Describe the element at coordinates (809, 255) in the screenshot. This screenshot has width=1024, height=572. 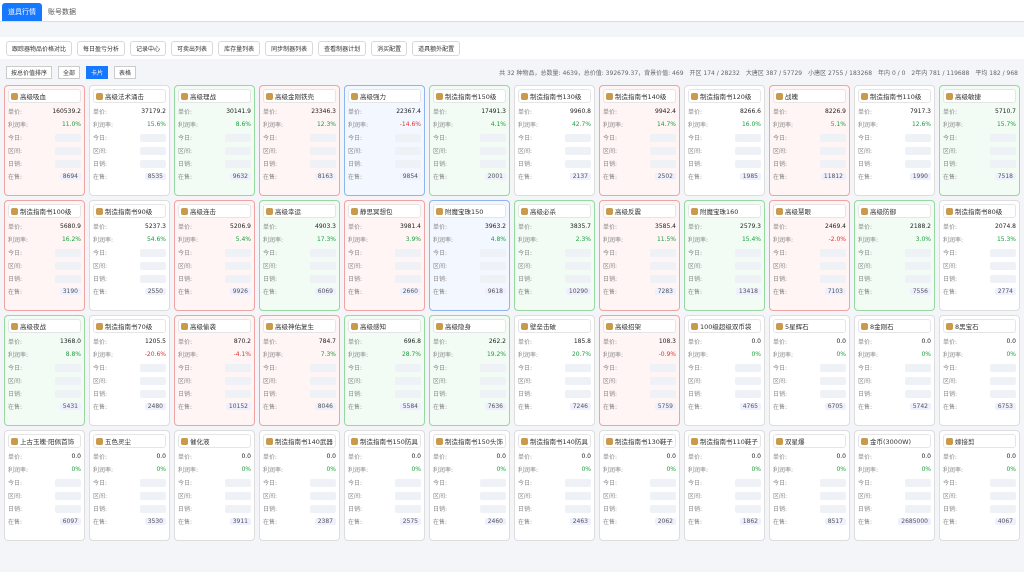
I see `item-card: 高级慧眼 单价: 2469.4 利润率: -2.0% 今日: 区间: 日销: 在售: 7103` at that location.